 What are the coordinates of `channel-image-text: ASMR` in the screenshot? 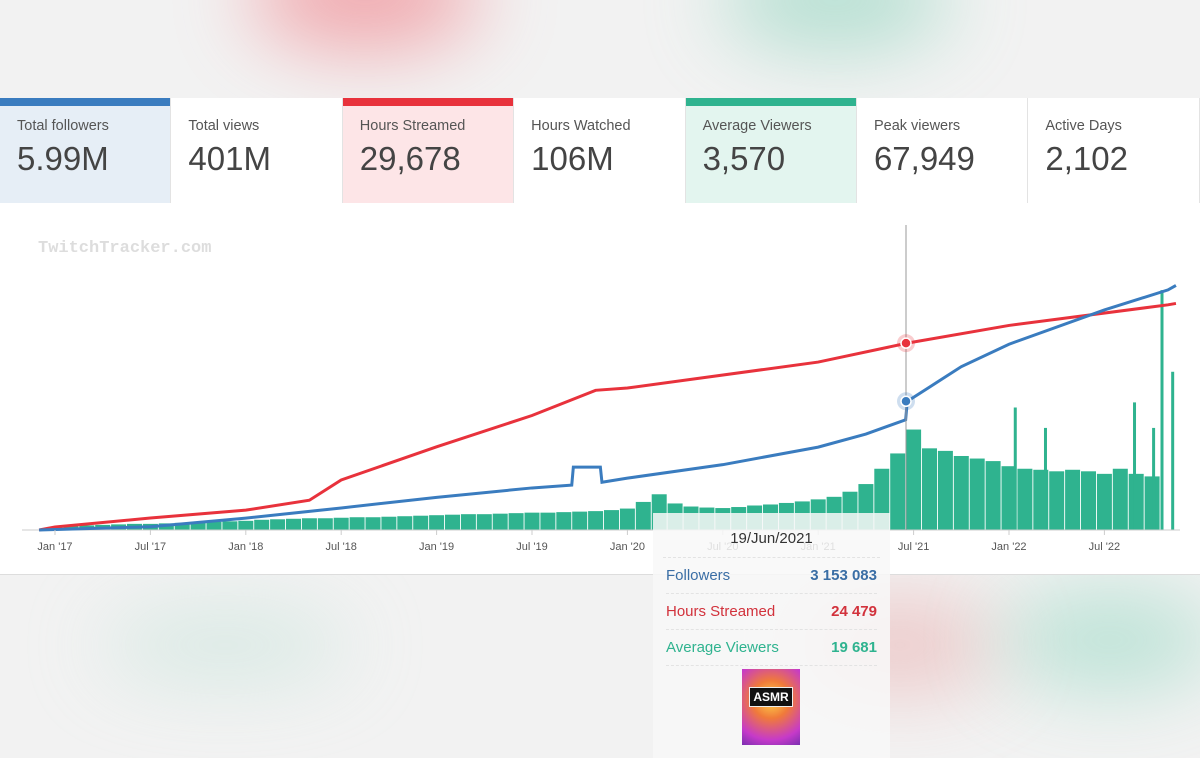 It's located at (771, 697).